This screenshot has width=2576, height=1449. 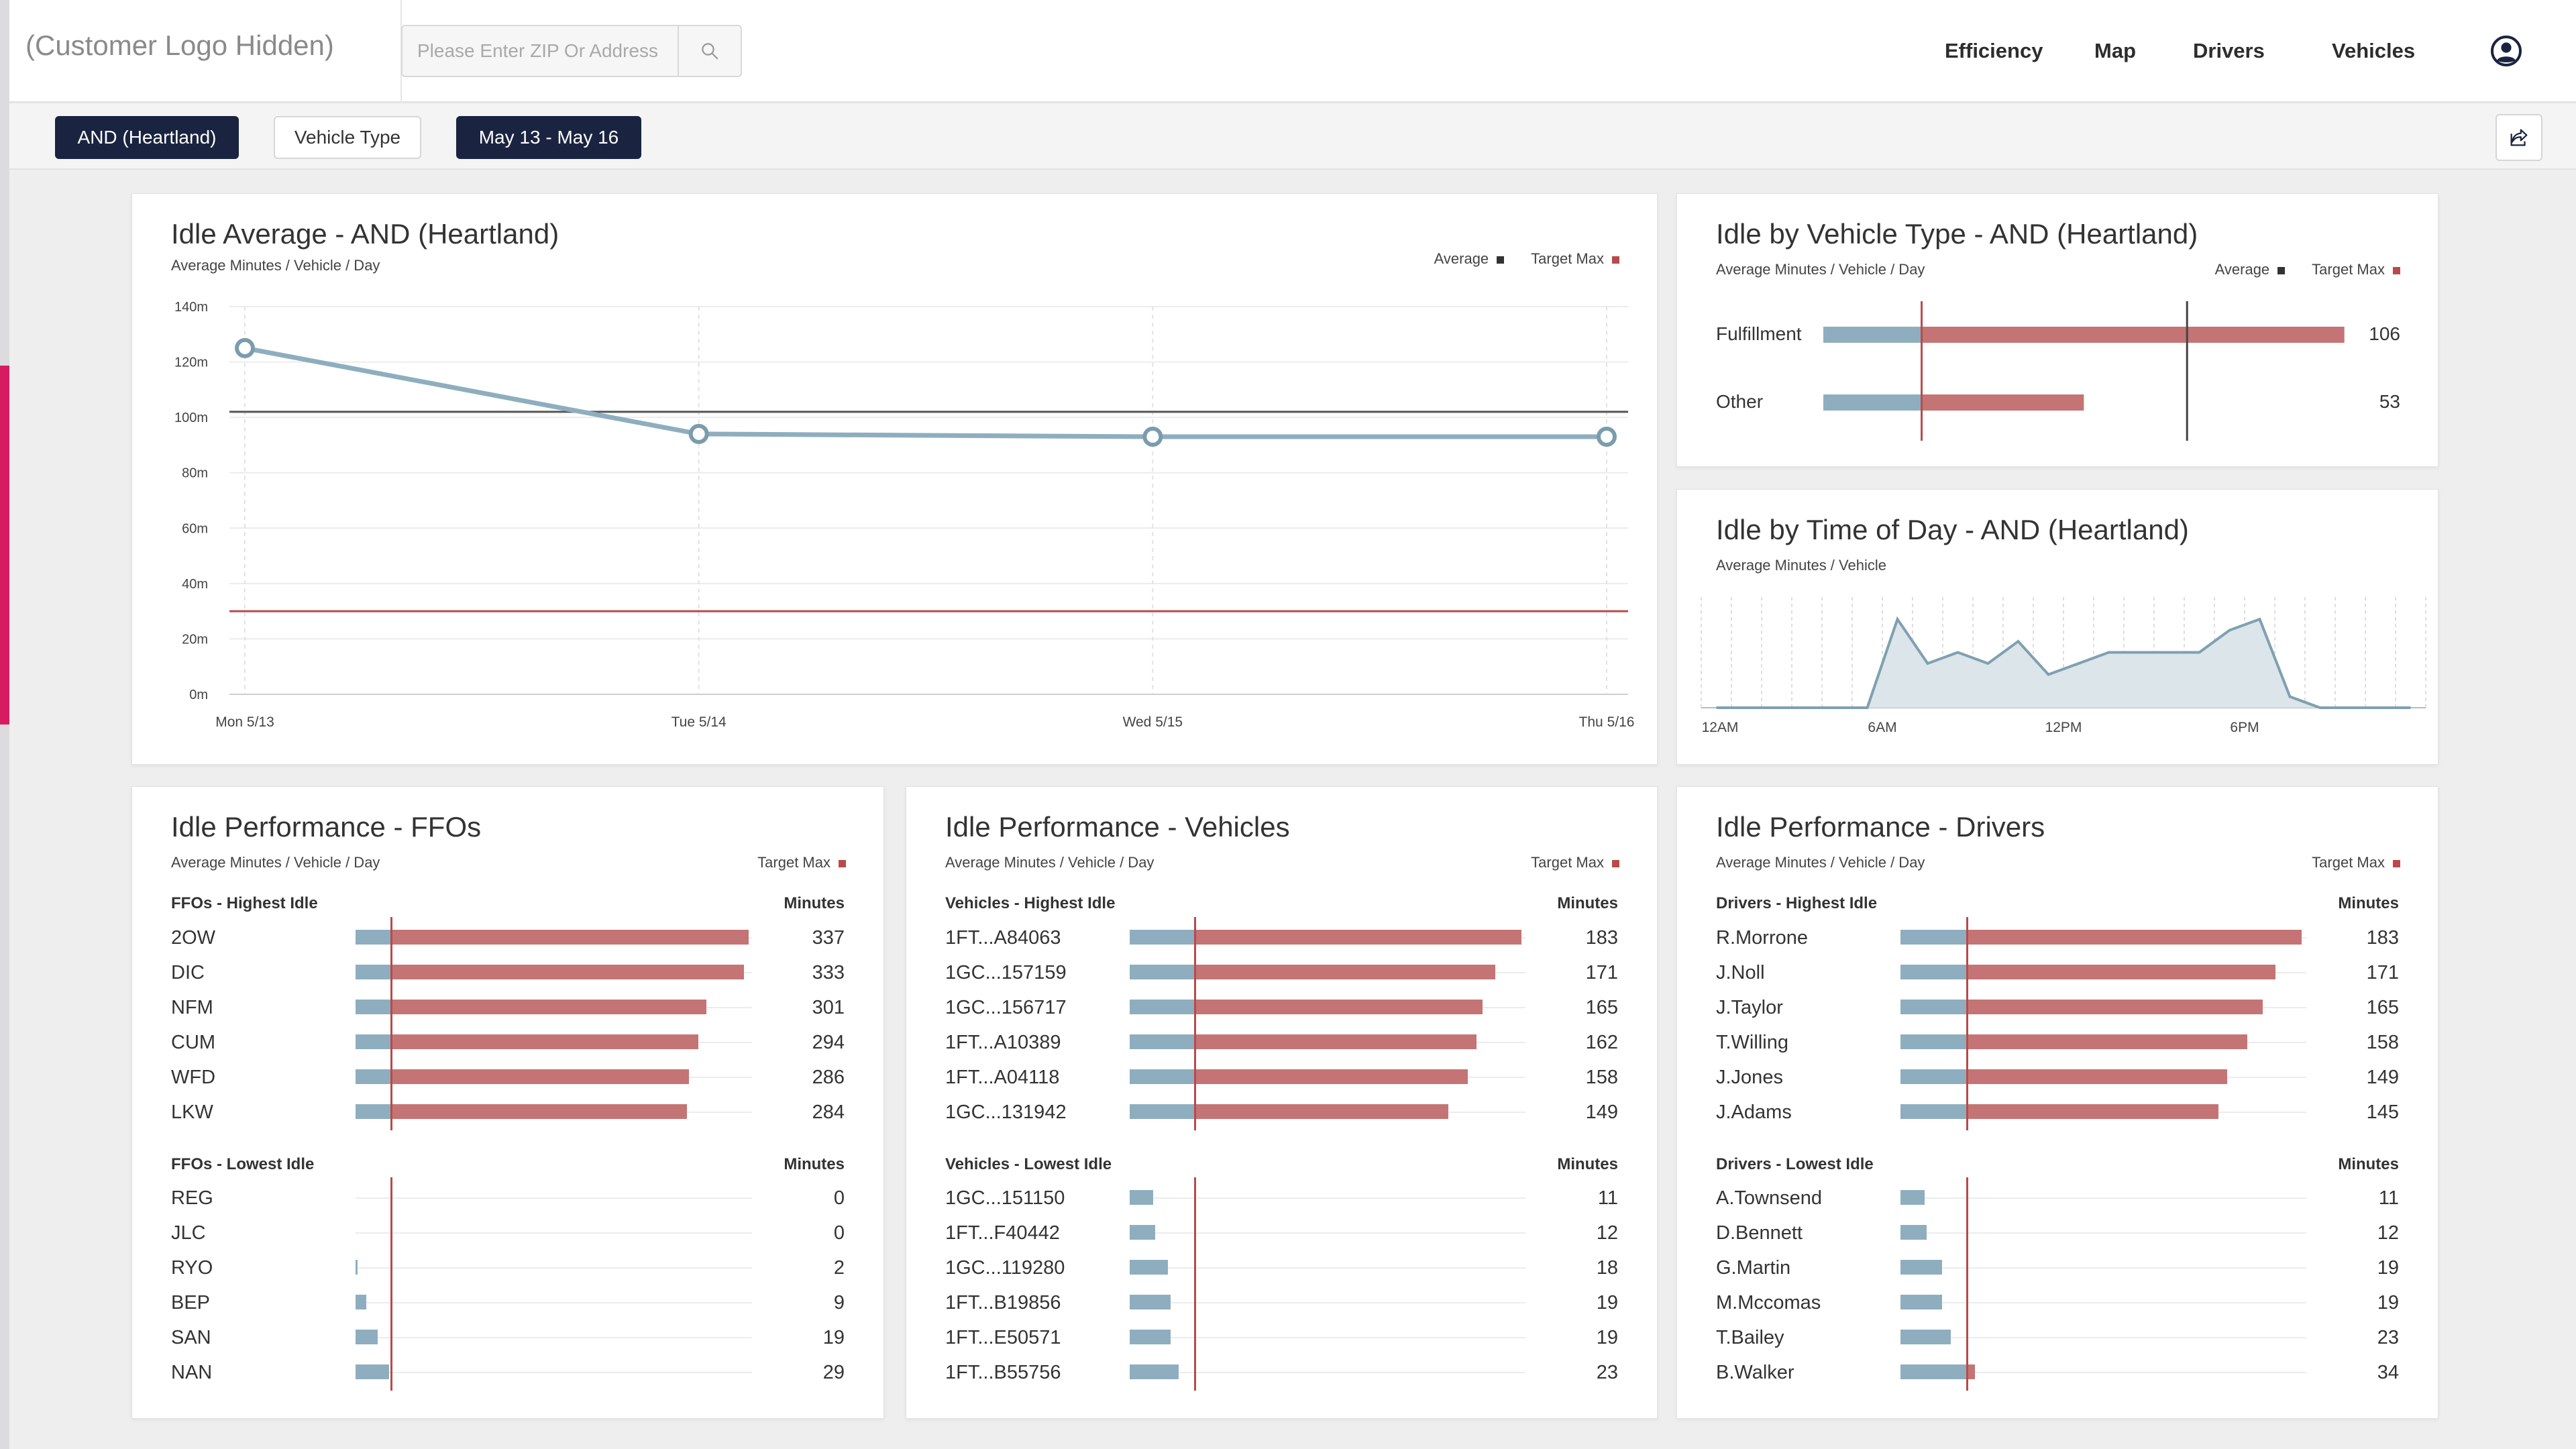 What do you see at coordinates (508, 972) in the screenshot?
I see `list-item: DIC 333` at bounding box center [508, 972].